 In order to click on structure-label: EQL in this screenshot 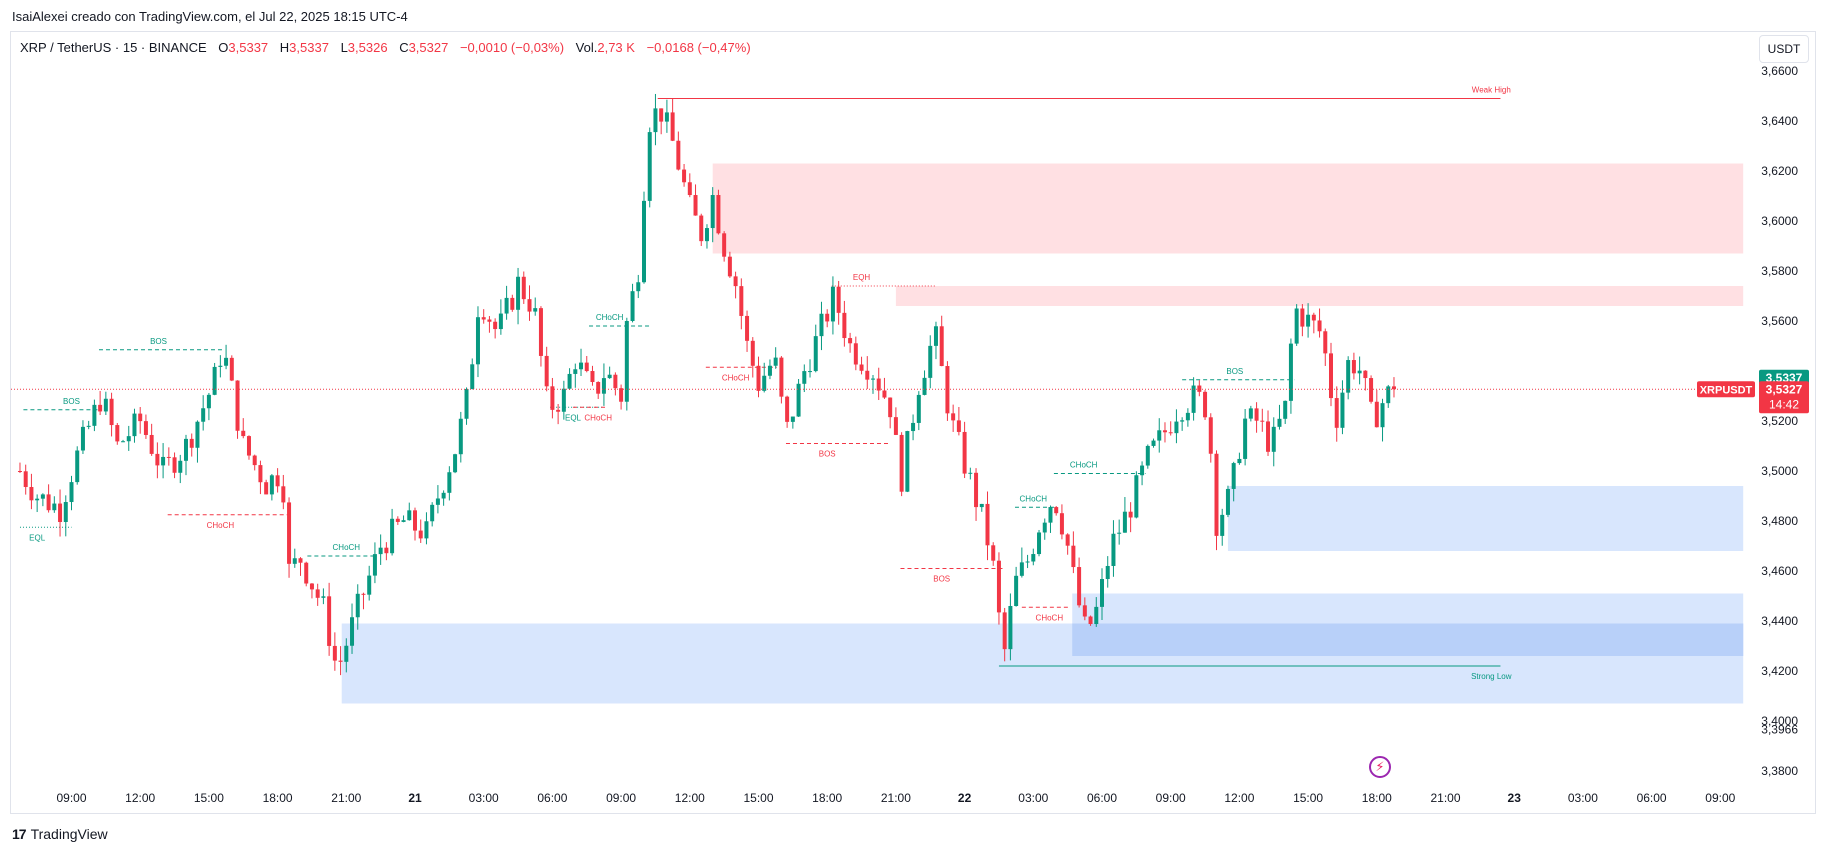, I will do `click(37, 537)`.